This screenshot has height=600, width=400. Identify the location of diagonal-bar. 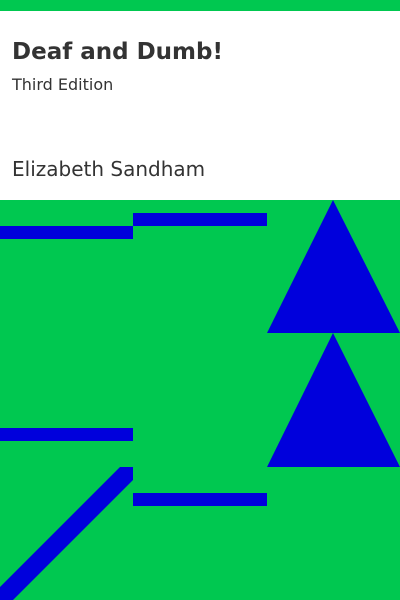
(66, 533).